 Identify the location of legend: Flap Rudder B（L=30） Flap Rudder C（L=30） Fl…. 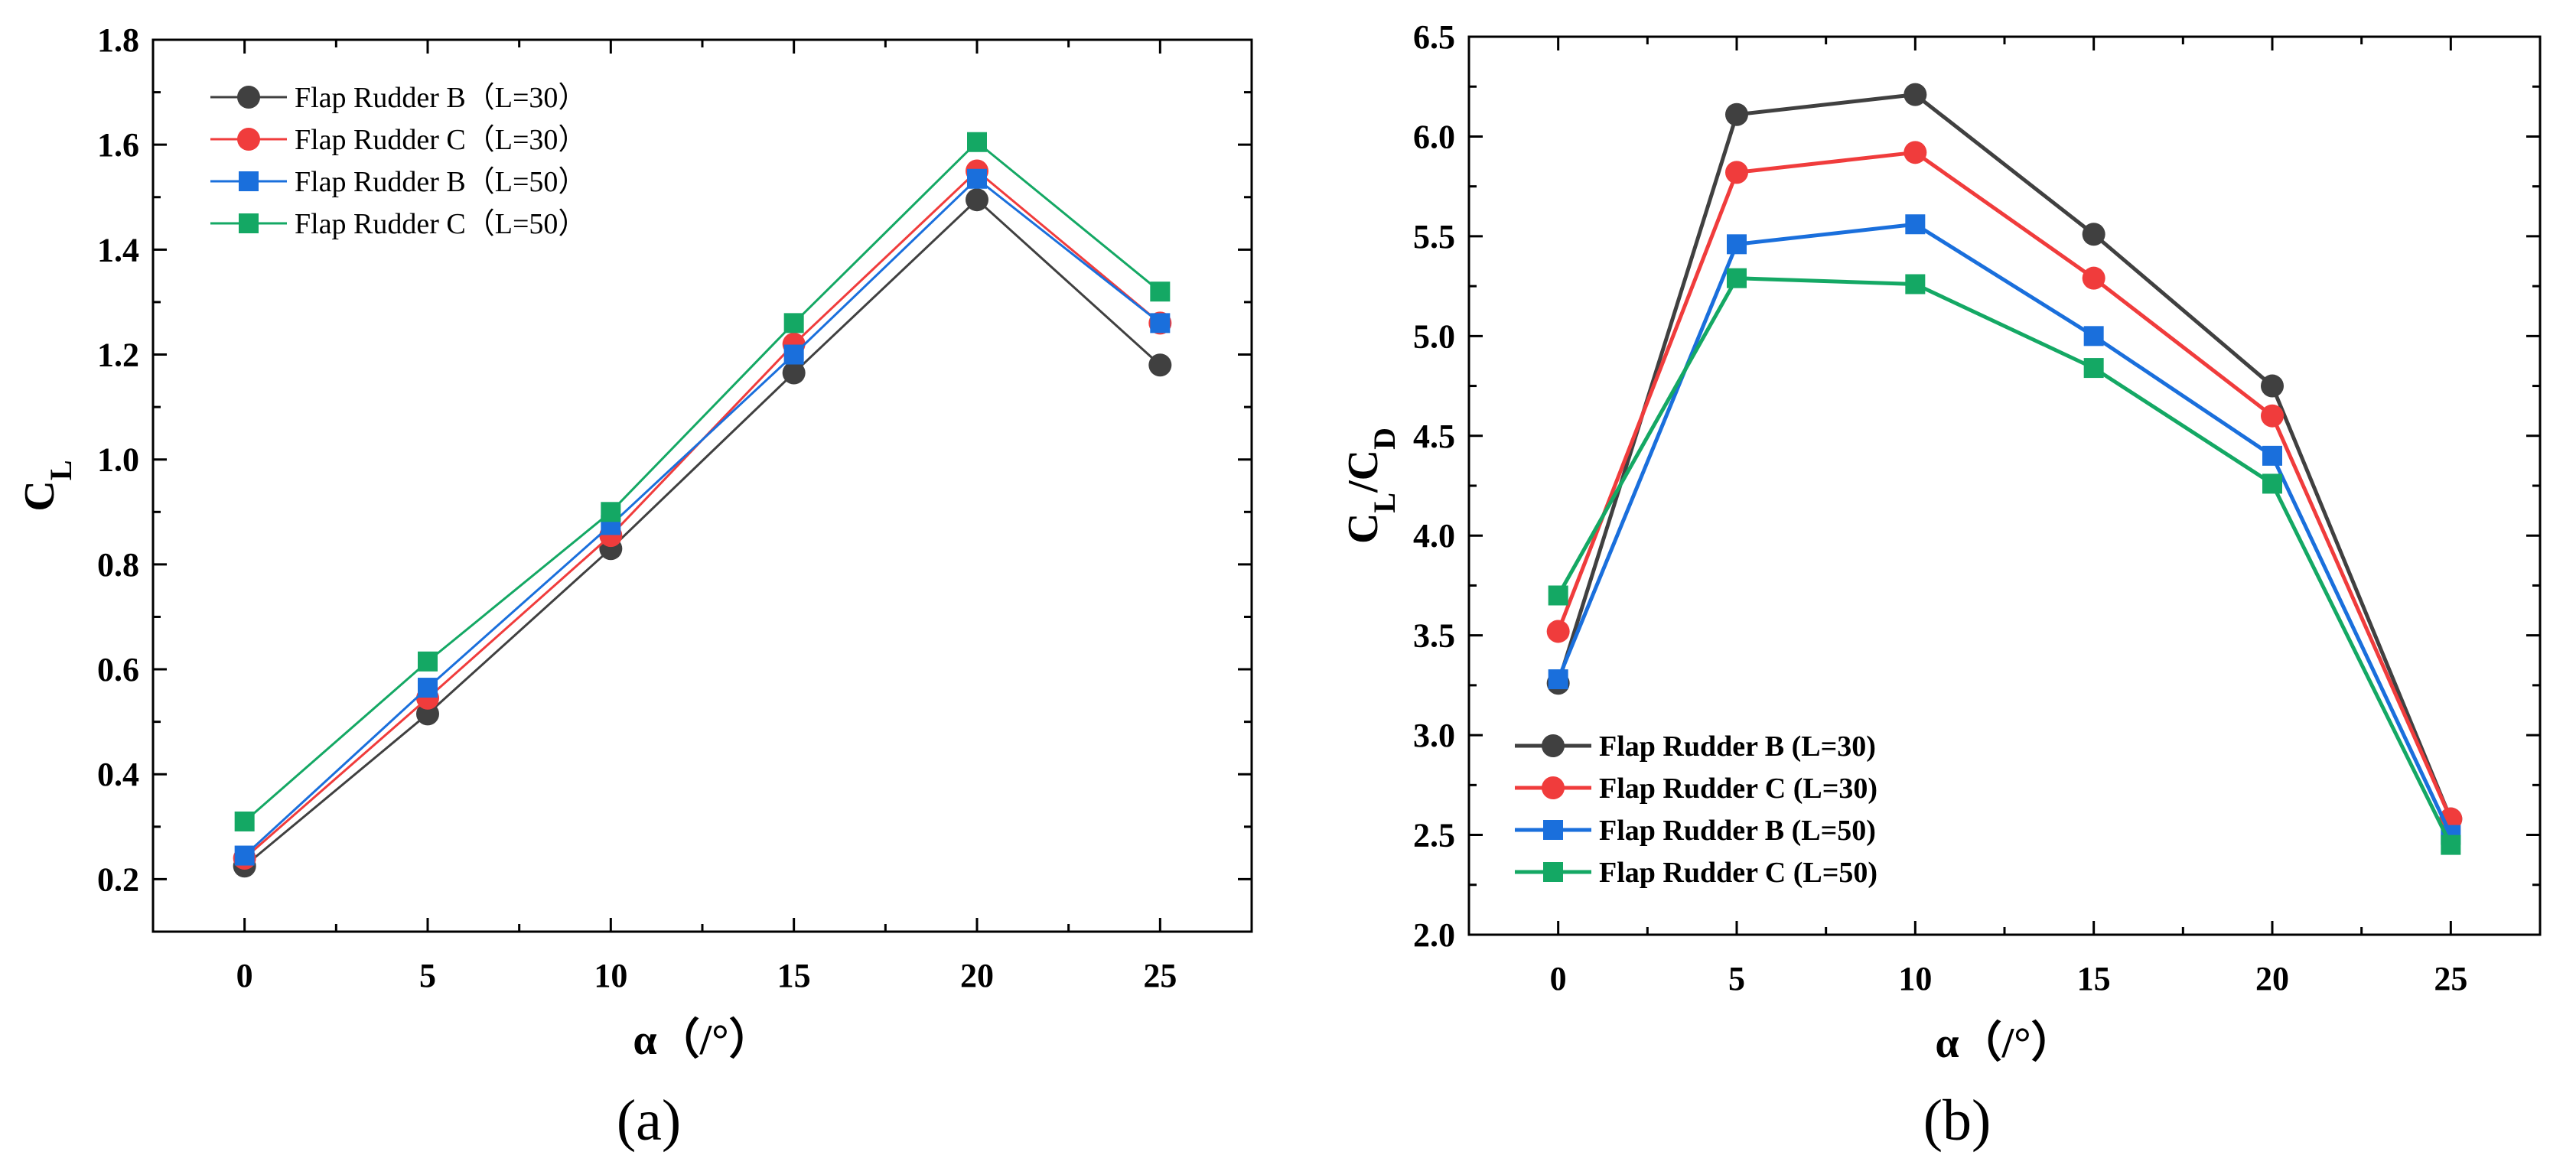
(399, 161).